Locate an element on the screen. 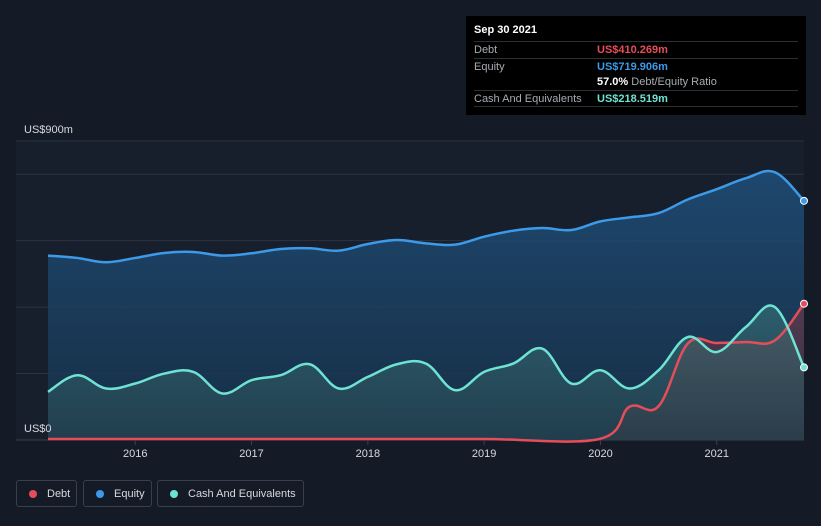  equityend-point is located at coordinates (804, 200).